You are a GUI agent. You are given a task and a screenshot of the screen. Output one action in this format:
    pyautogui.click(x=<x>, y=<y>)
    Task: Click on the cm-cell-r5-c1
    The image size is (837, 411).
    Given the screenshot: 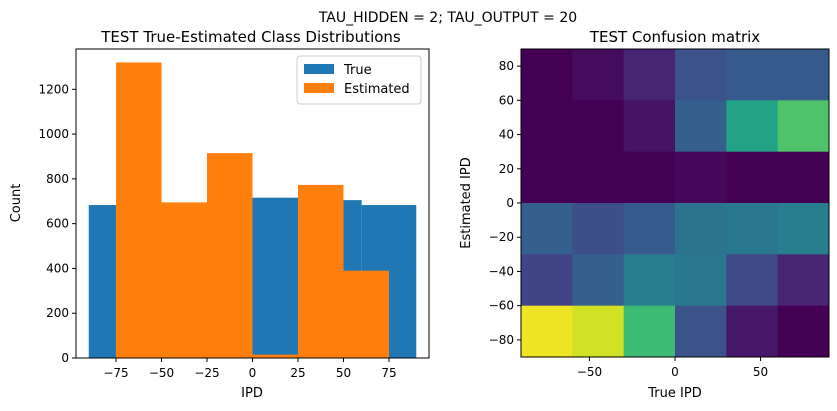 What is the action you would take?
    pyautogui.click(x=598, y=331)
    